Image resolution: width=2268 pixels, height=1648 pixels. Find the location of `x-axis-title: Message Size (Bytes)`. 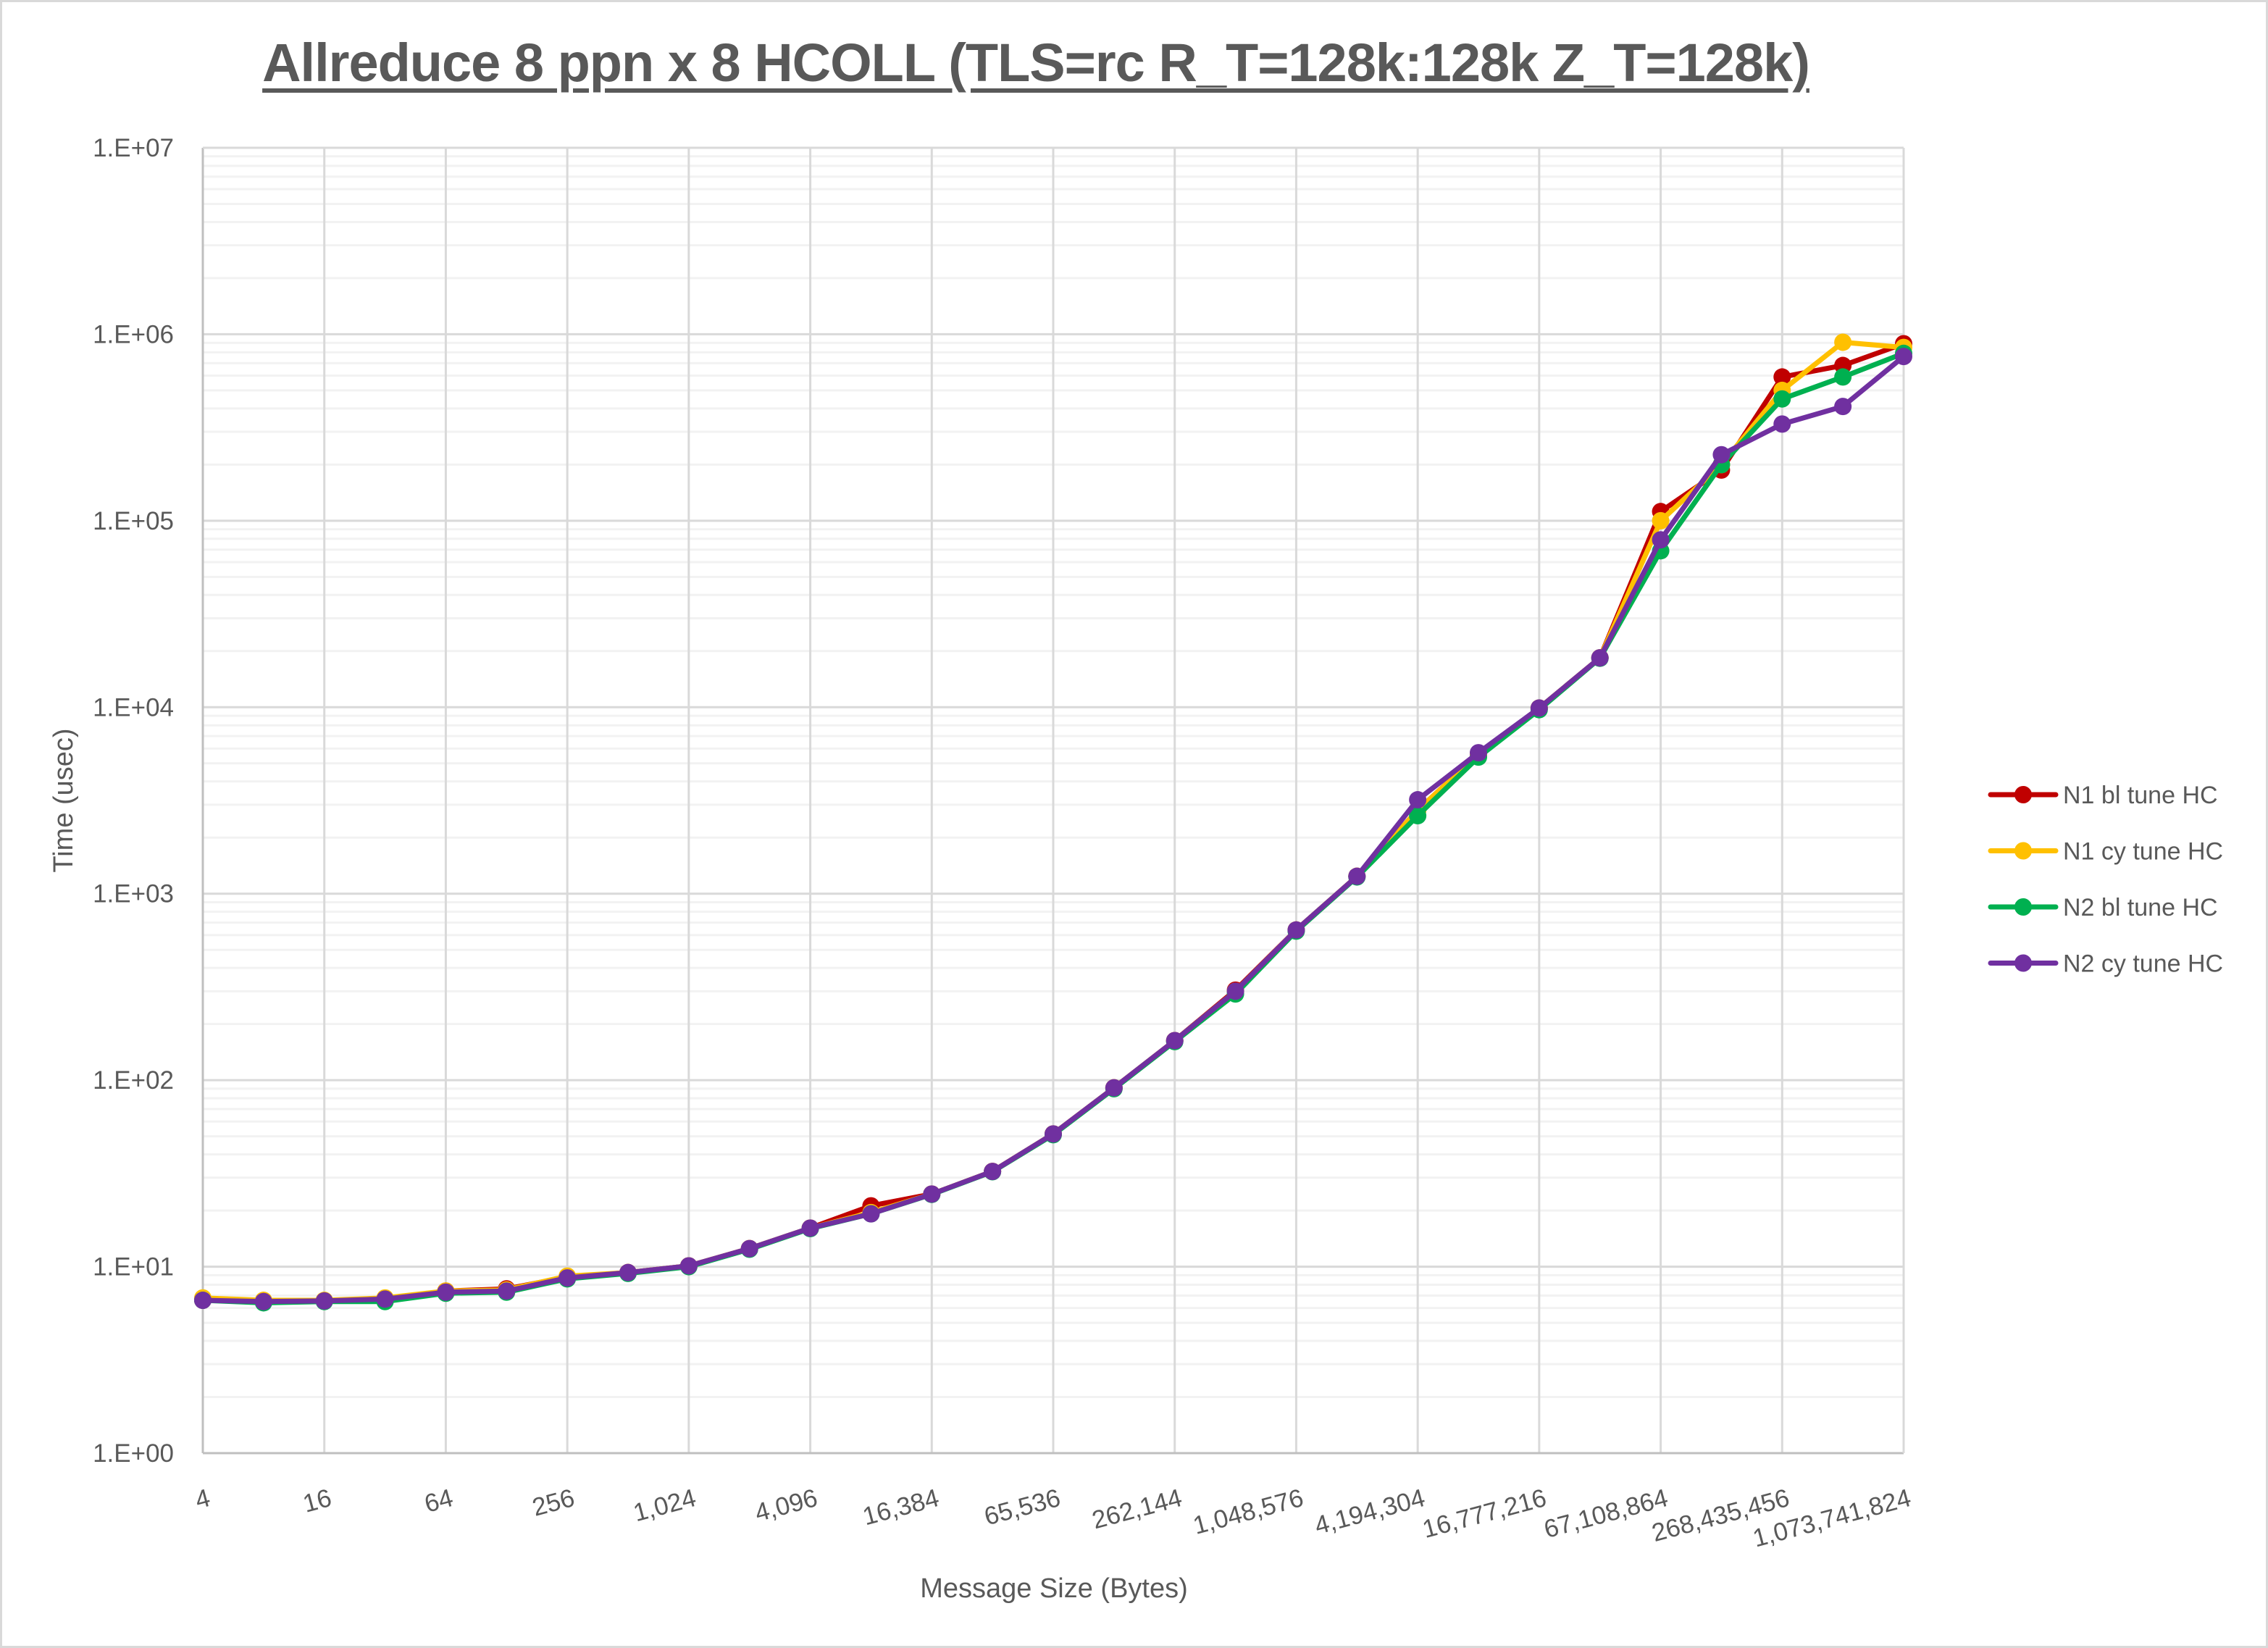

x-axis-title: Message Size (Bytes) is located at coordinates (1054, 1588).